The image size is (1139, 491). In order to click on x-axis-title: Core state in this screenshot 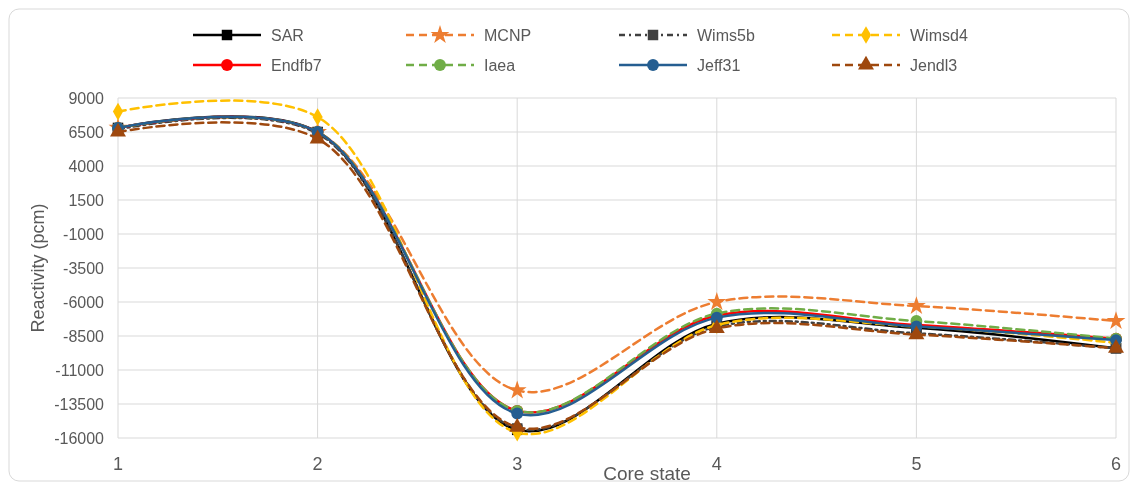, I will do `click(647, 473)`.